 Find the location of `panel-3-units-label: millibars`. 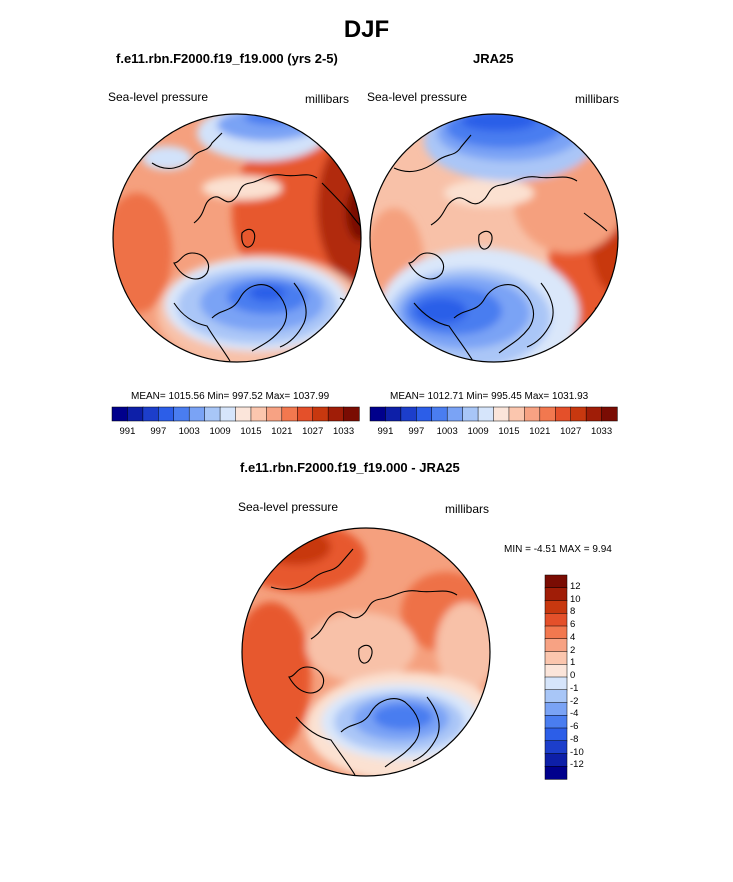

panel-3-units-label: millibars is located at coordinates (467, 509).